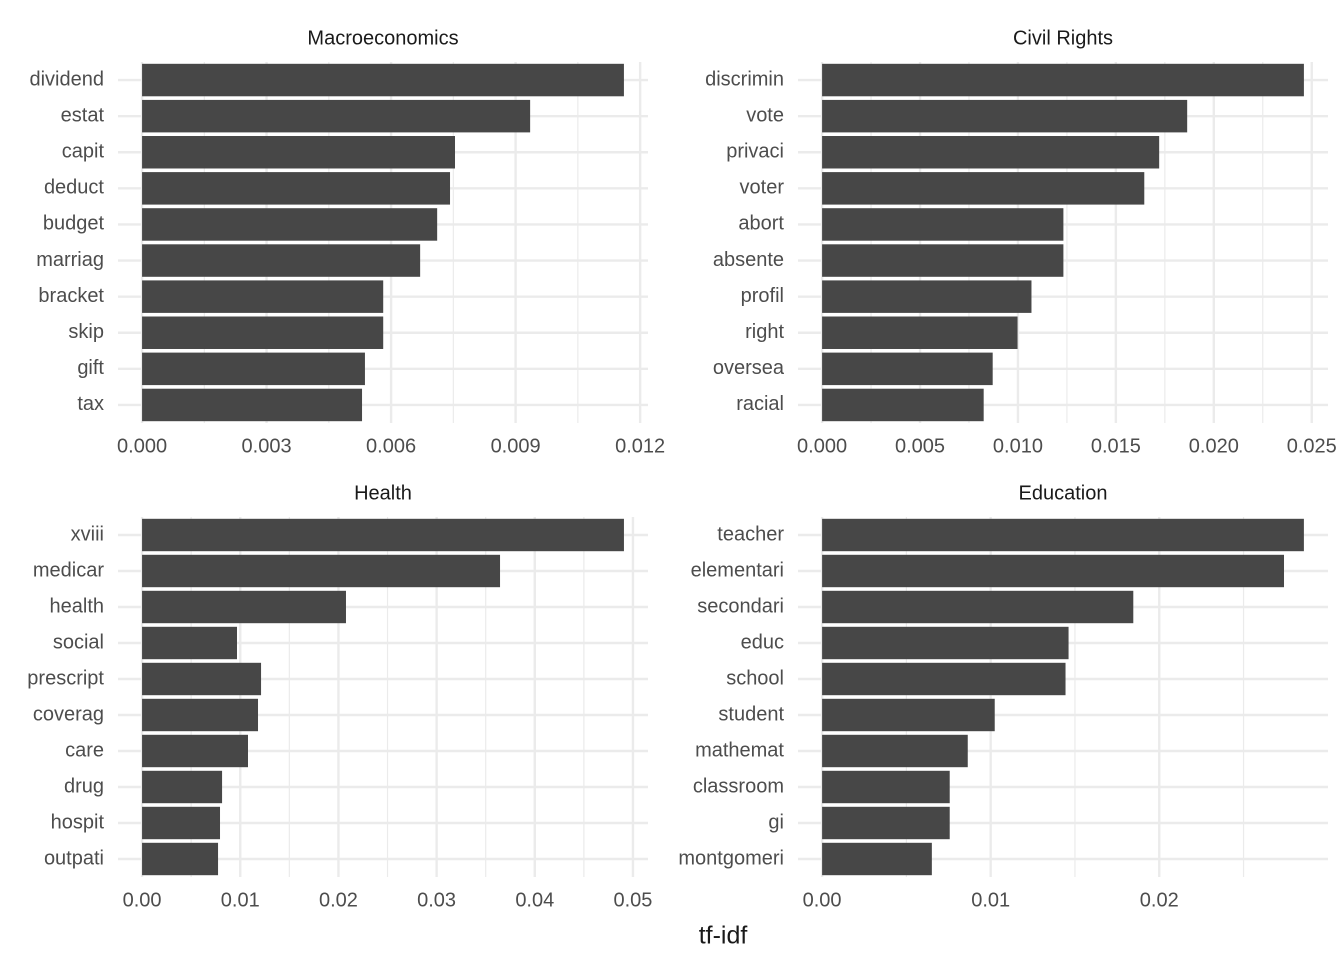 The image size is (1344, 960). What do you see at coordinates (1018, 446) in the screenshot?
I see `x-tick-label: 0.010` at bounding box center [1018, 446].